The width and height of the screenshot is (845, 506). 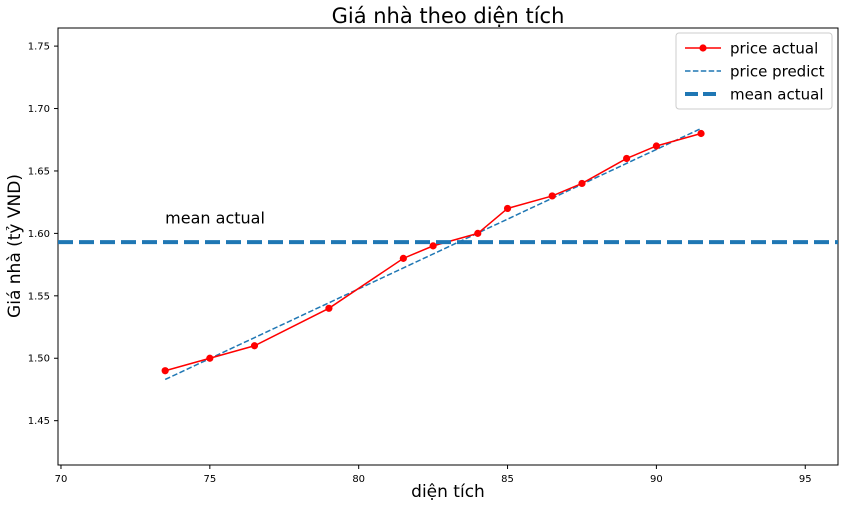 What do you see at coordinates (15, 246) in the screenshot?
I see `y-axis-label: Giá nhà (tỷ VND)` at bounding box center [15, 246].